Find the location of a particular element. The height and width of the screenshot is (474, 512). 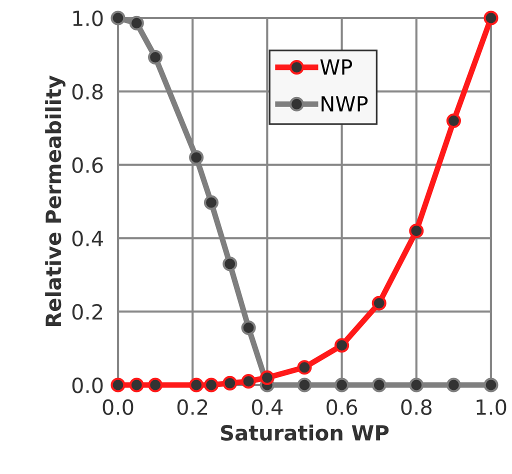

y-tick-label: 1.0 is located at coordinates (88, 18).